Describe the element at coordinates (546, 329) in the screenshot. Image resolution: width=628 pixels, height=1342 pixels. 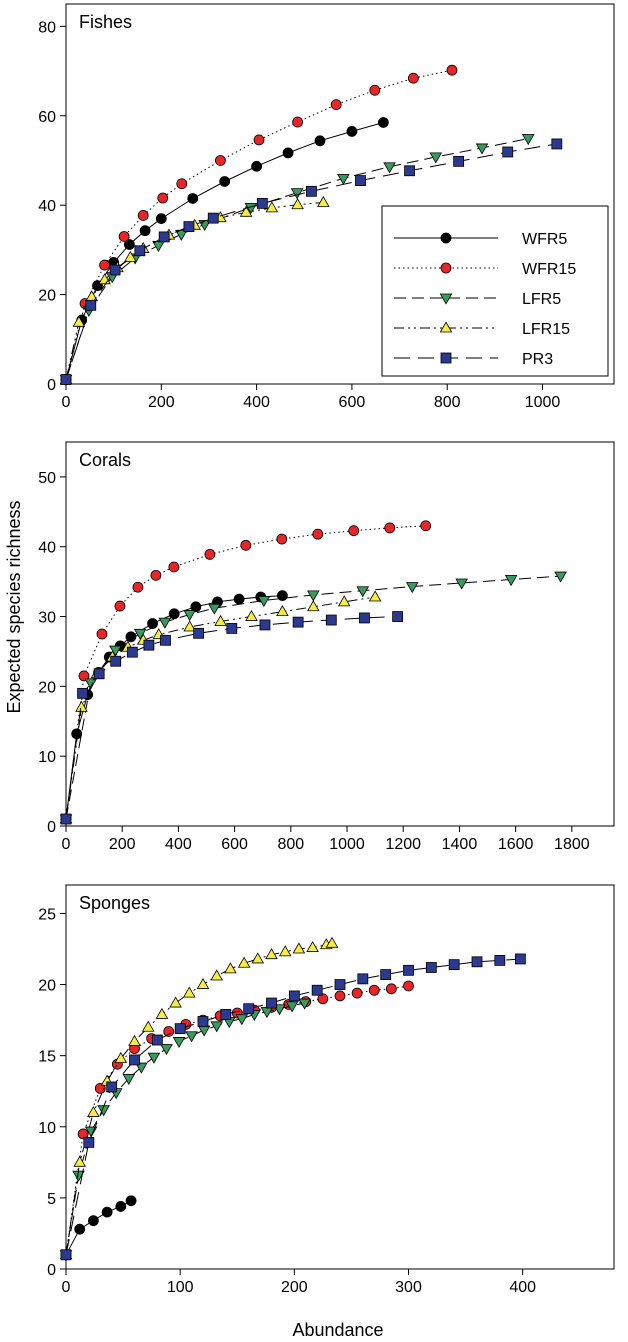
I see `legend-label: LFR15` at that location.